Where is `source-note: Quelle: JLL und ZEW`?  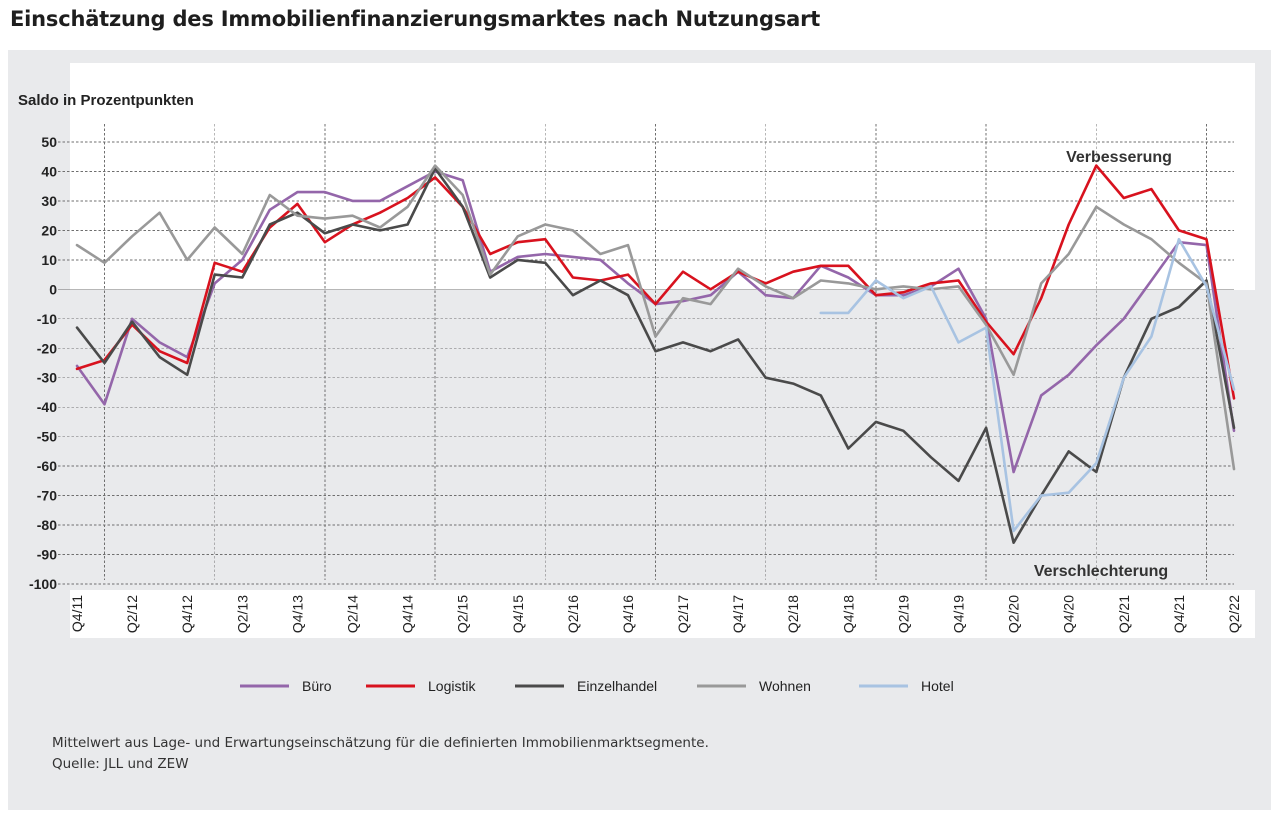 source-note: Quelle: JLL und ZEW is located at coordinates (120, 764).